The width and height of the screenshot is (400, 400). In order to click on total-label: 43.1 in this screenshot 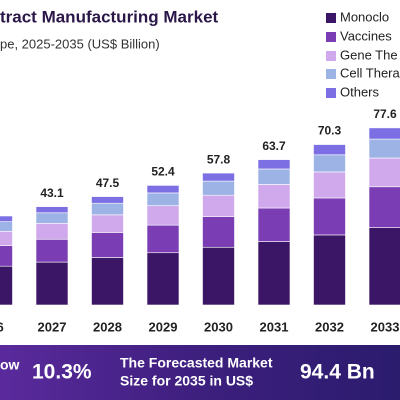, I will do `click(52, 193)`.